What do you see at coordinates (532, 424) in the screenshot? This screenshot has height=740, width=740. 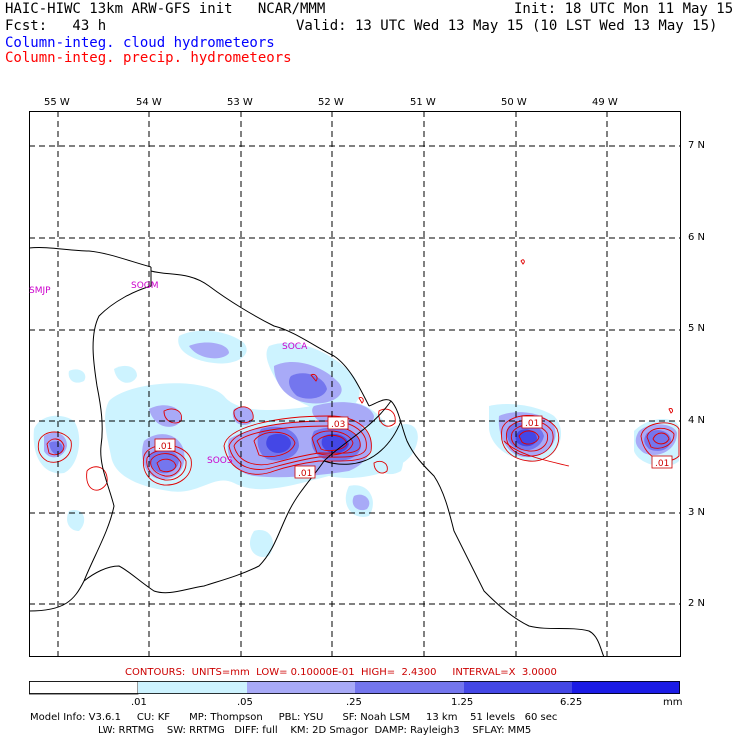 I see `contour-label-4: .01` at bounding box center [532, 424].